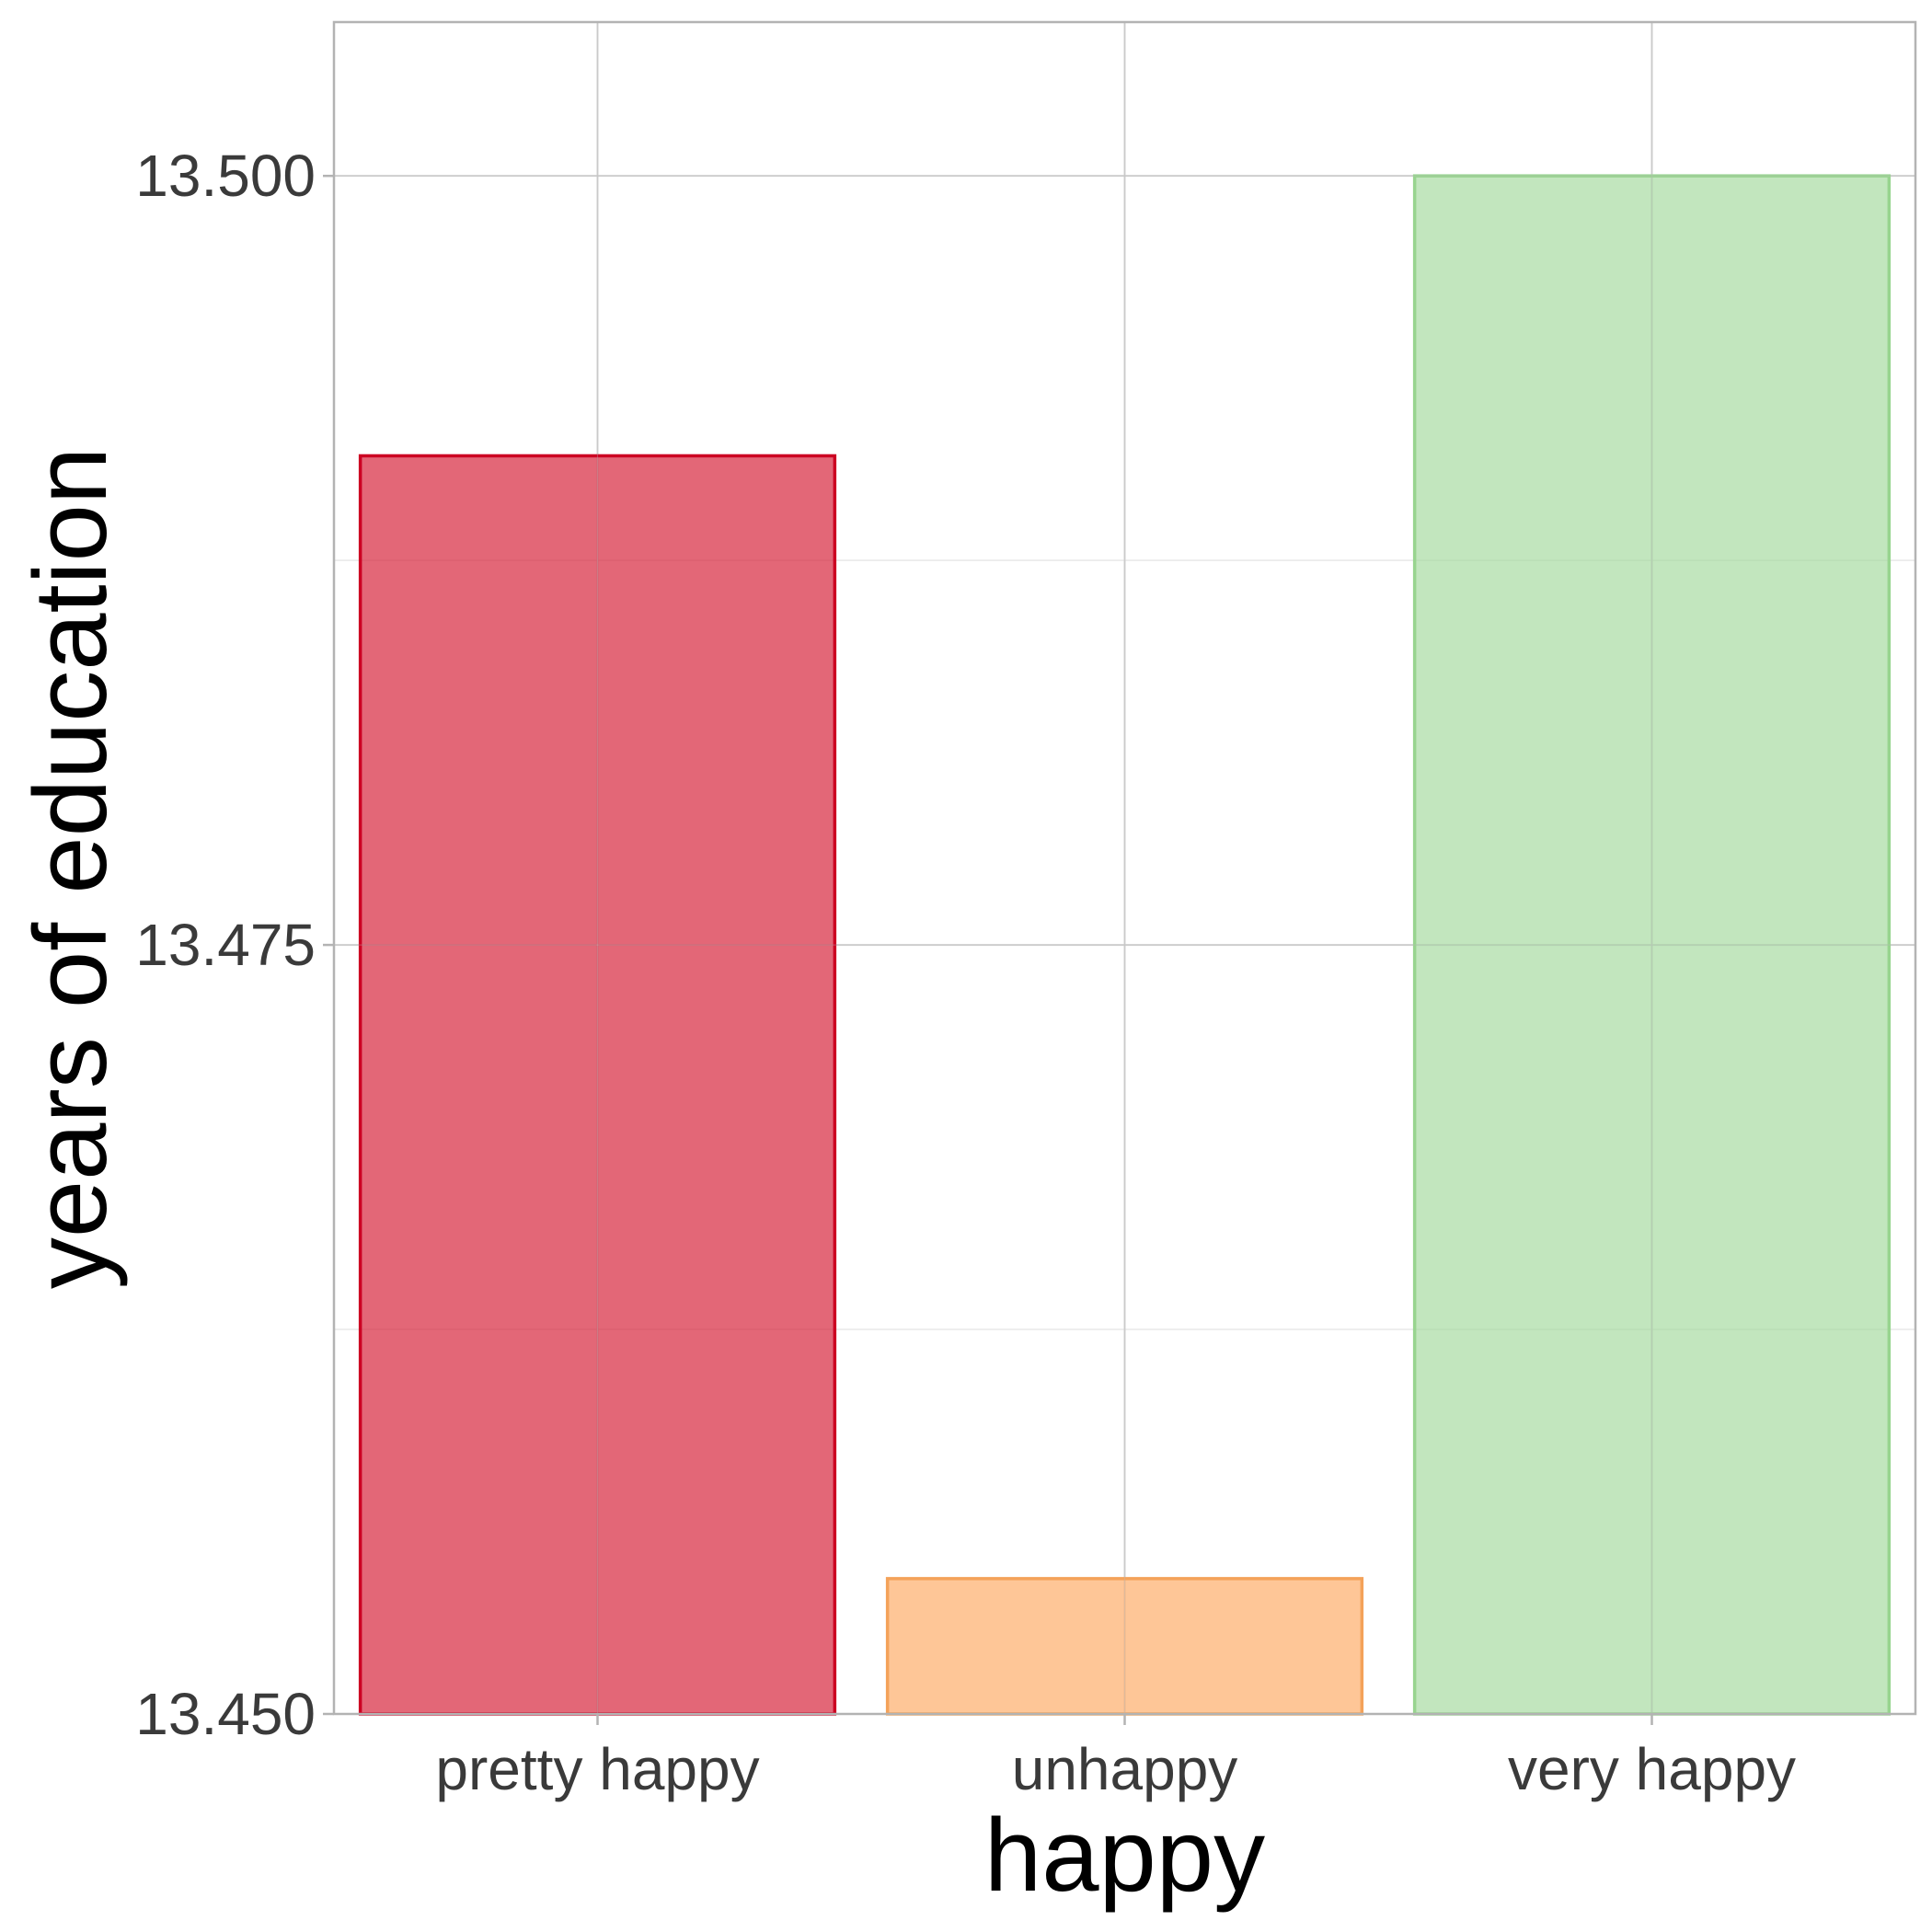  Describe the element at coordinates (225, 945) in the screenshot. I see `y-tick-label: 13.475` at that location.